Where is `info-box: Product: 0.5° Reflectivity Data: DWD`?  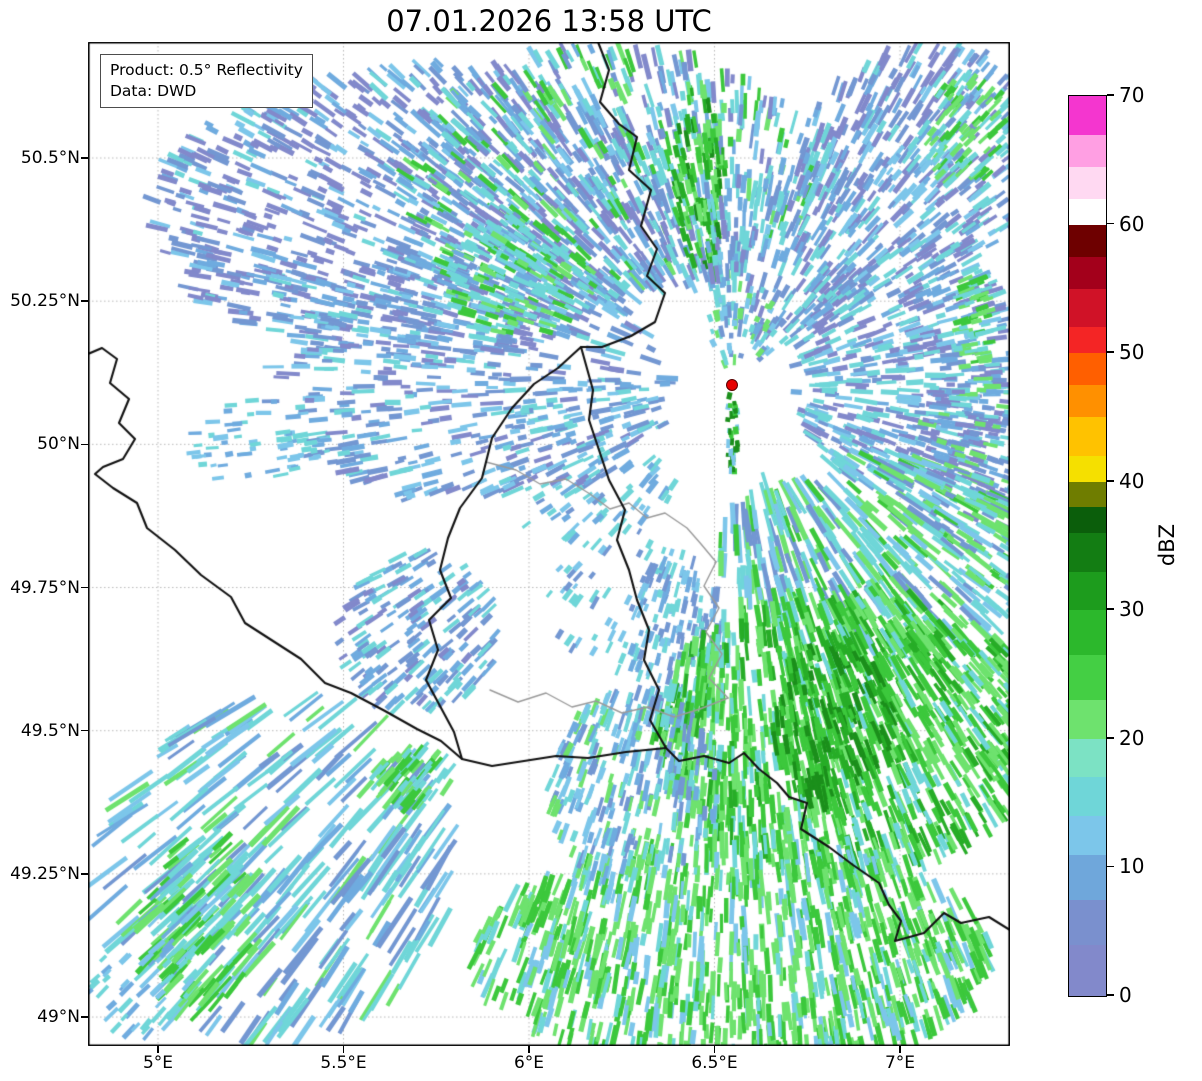 info-box: Product: 0.5° Reflectivity Data: DWD is located at coordinates (206, 81).